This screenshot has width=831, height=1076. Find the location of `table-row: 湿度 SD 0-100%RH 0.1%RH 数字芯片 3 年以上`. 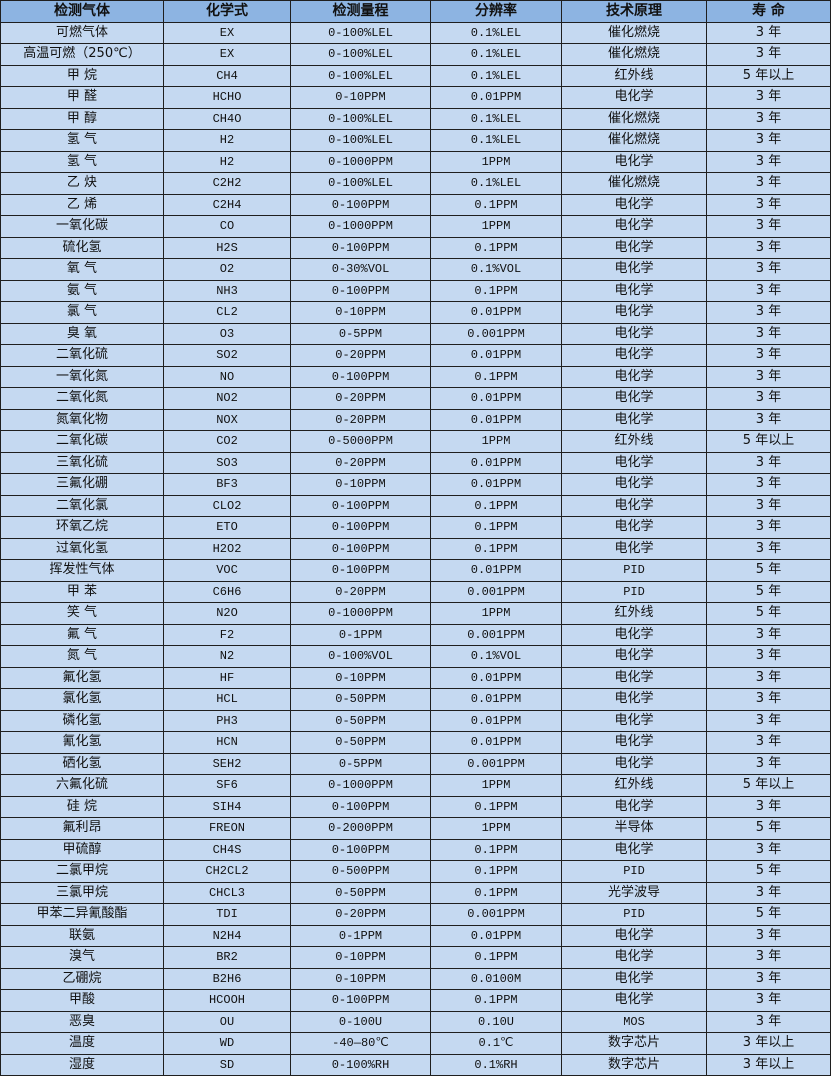

table-row: 湿度 SD 0-100%RH 0.1%RH 数字芯片 3 年以上 is located at coordinates (415, 1064).